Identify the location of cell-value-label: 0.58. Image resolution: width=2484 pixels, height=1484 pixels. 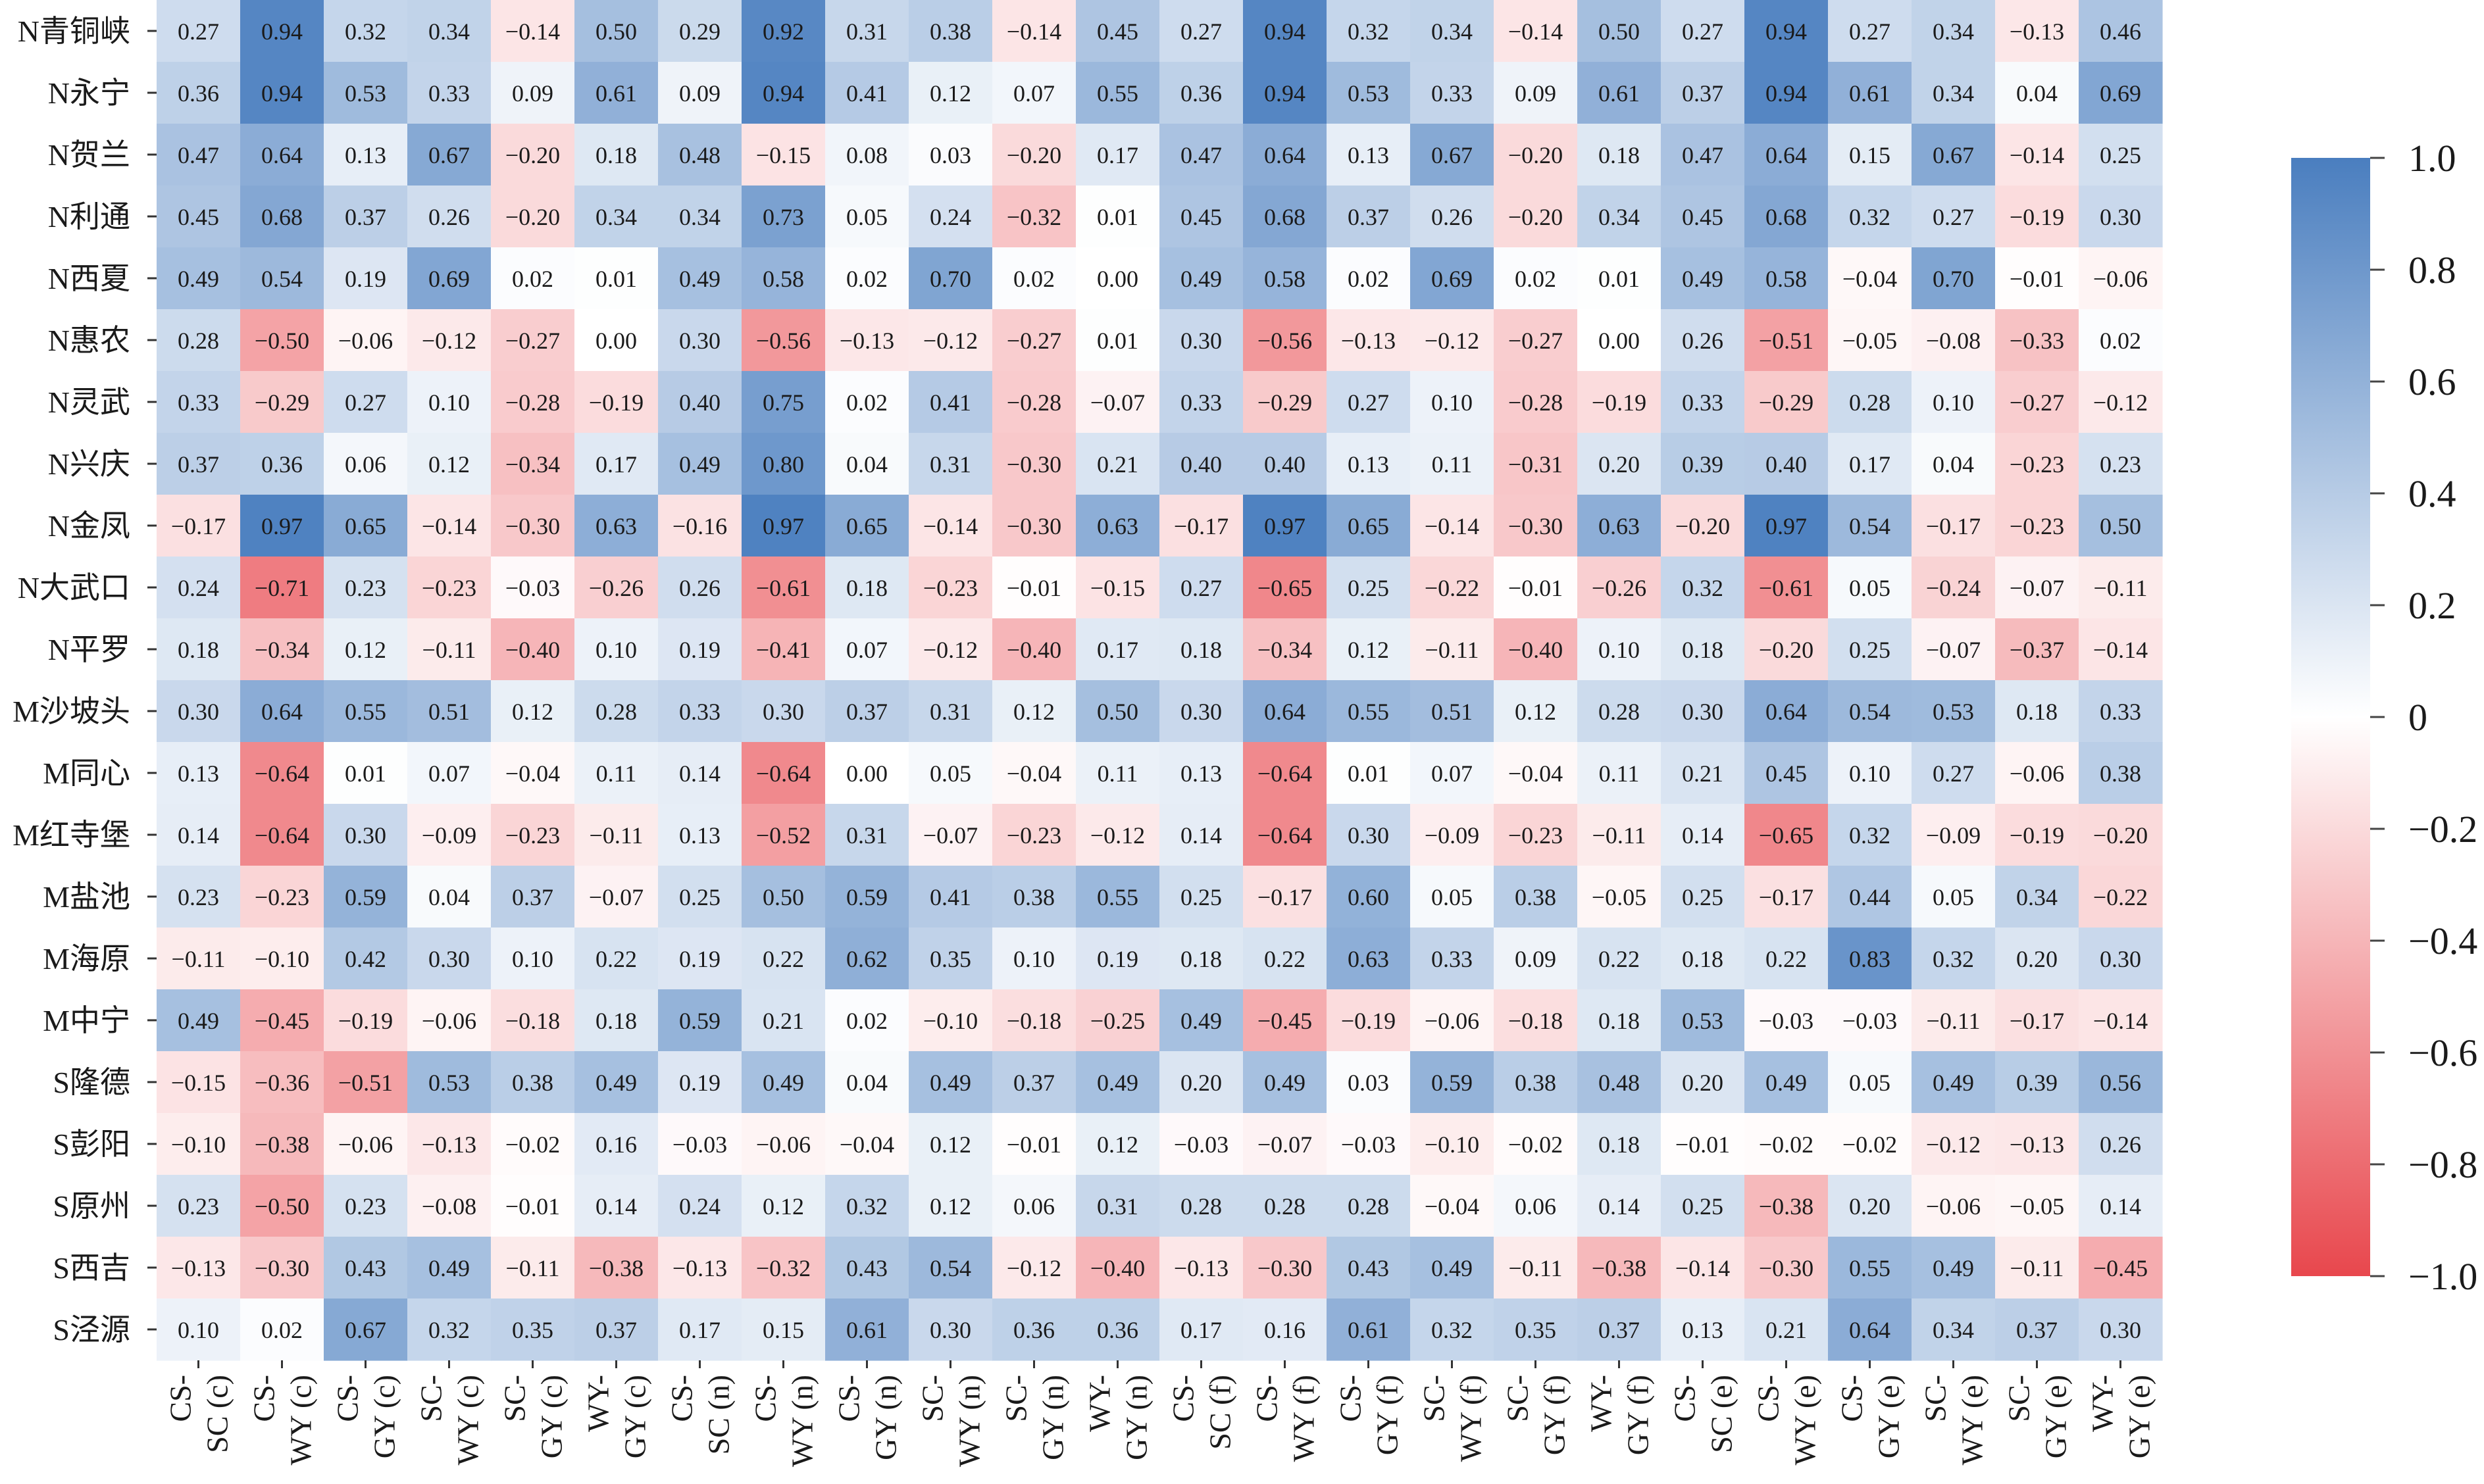
(1284, 279).